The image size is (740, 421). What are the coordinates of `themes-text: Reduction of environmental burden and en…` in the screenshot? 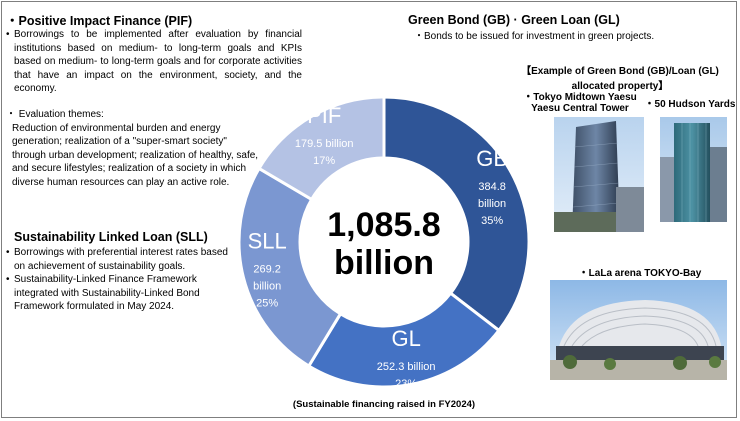 It's located at (135, 155).